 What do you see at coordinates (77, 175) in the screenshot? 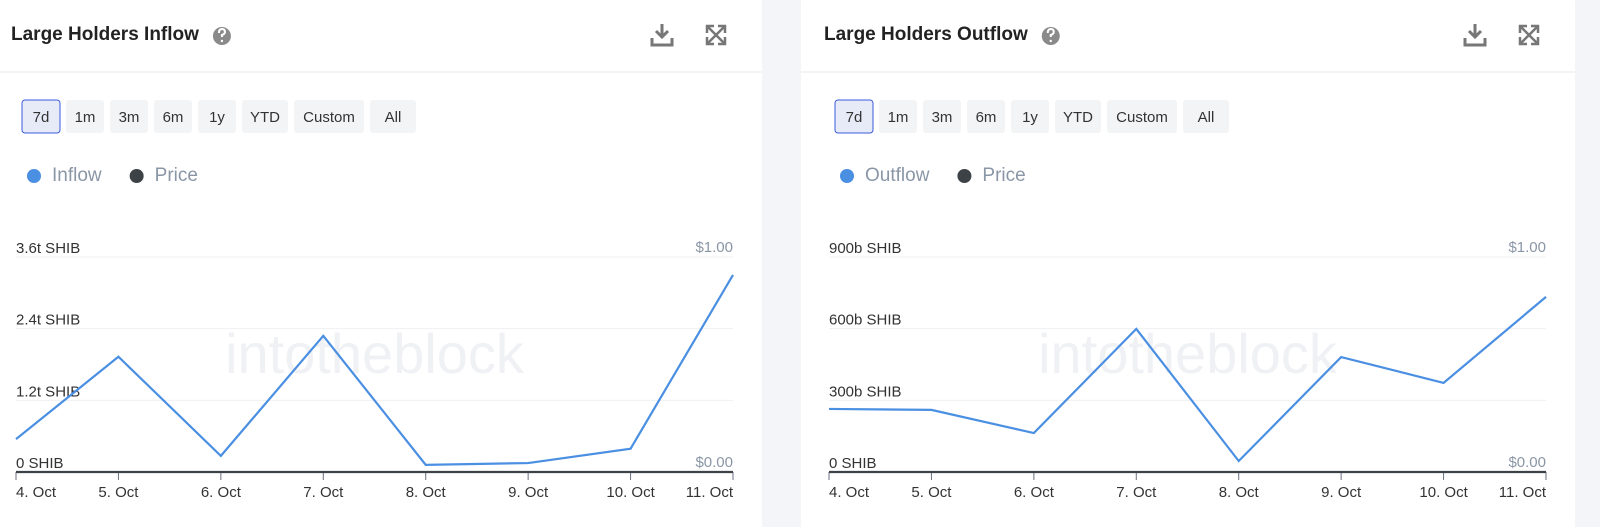
I see `legend-label: Inflow` at bounding box center [77, 175].